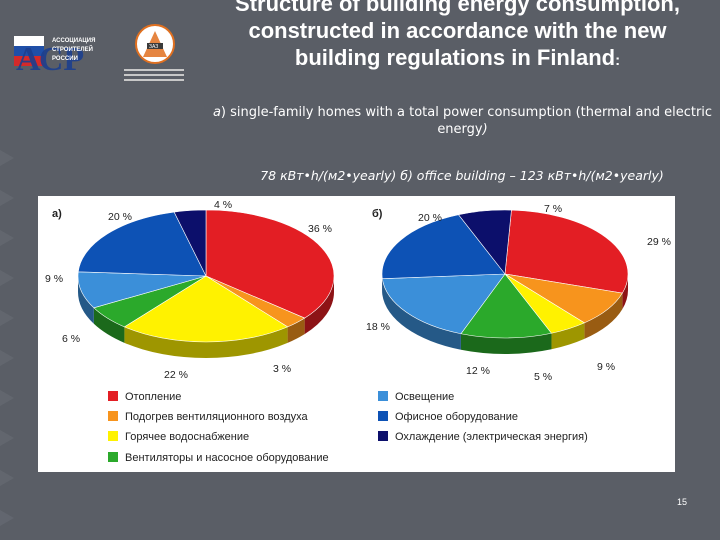 The width and height of the screenshot is (720, 540). I want to click on asr-line-1: АССОЦИАЦИЯ, so click(73, 41).